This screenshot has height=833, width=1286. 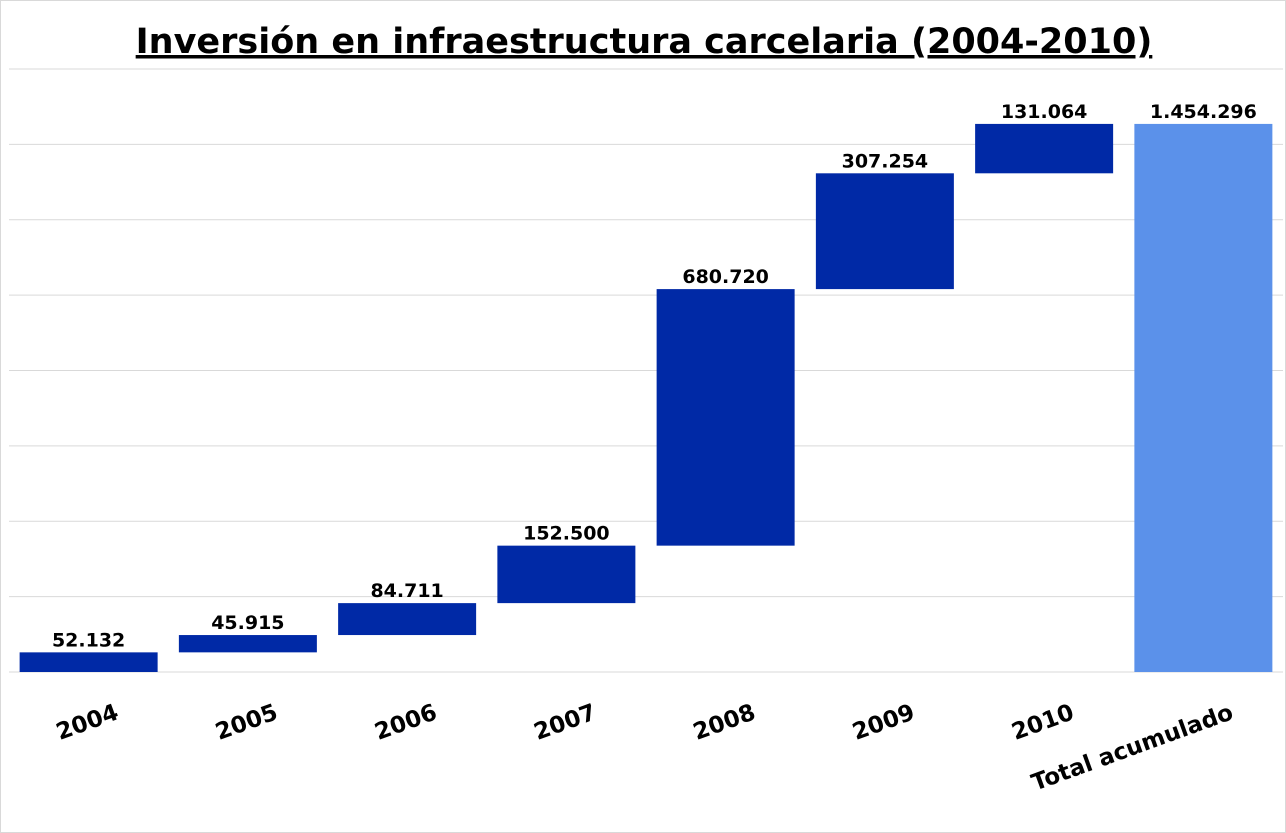 I want to click on x-tick-label: 2007, so click(x=565, y=722).